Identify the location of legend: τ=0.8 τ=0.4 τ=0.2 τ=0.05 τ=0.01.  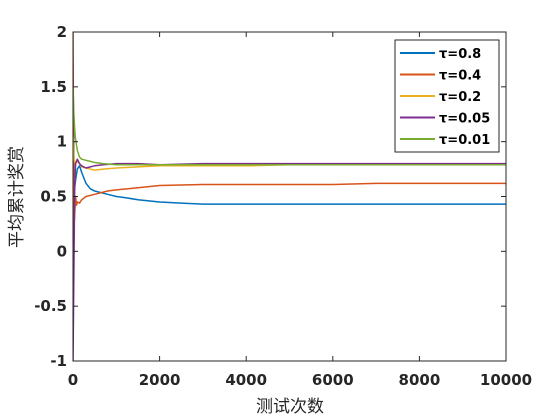
(447, 96).